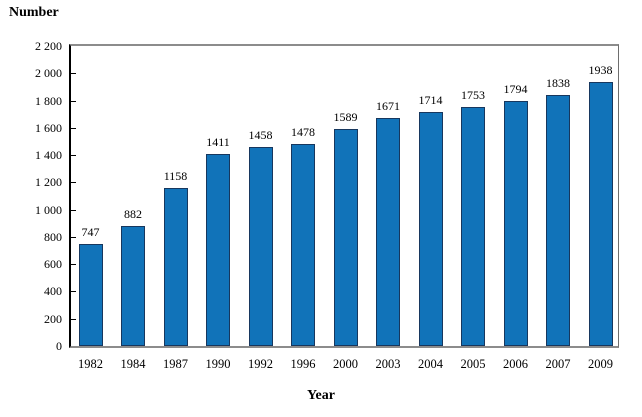  I want to click on x-tick-label: 1992, so click(260, 364).